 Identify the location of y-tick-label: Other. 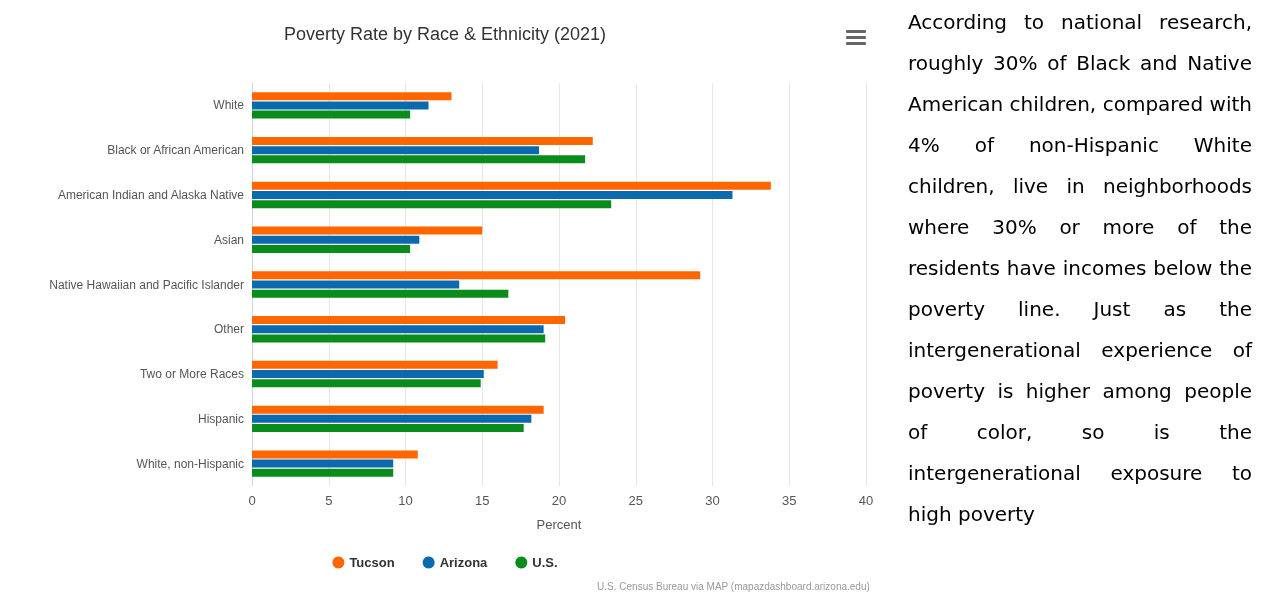
(228, 329).